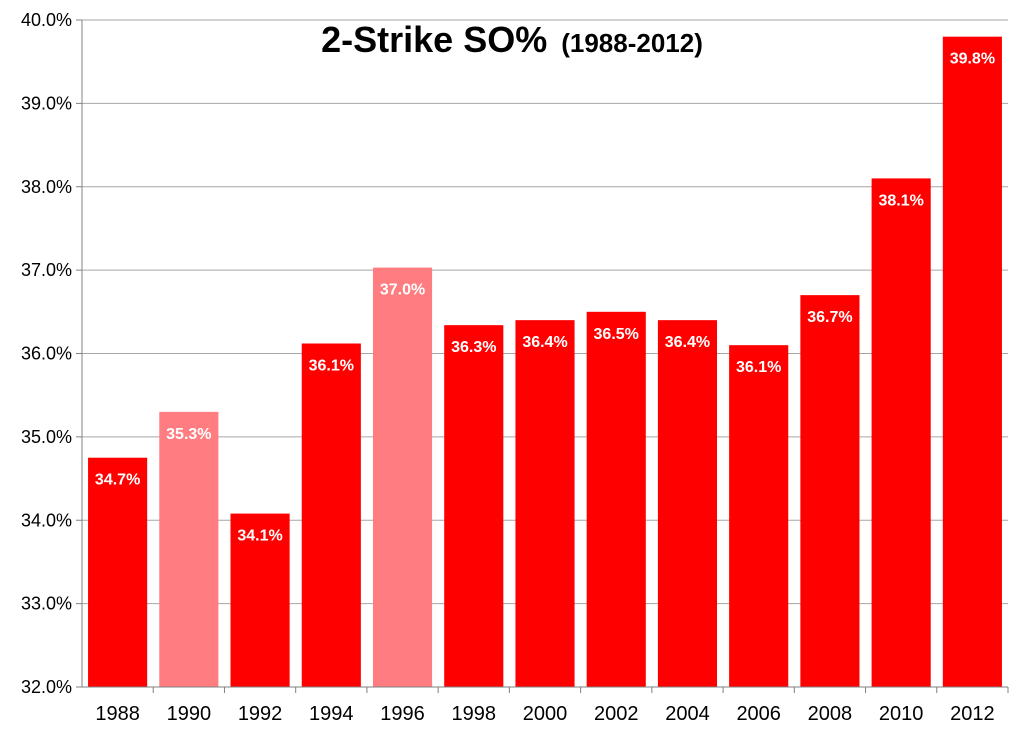  What do you see at coordinates (901, 432) in the screenshot?
I see `bar-2010` at bounding box center [901, 432].